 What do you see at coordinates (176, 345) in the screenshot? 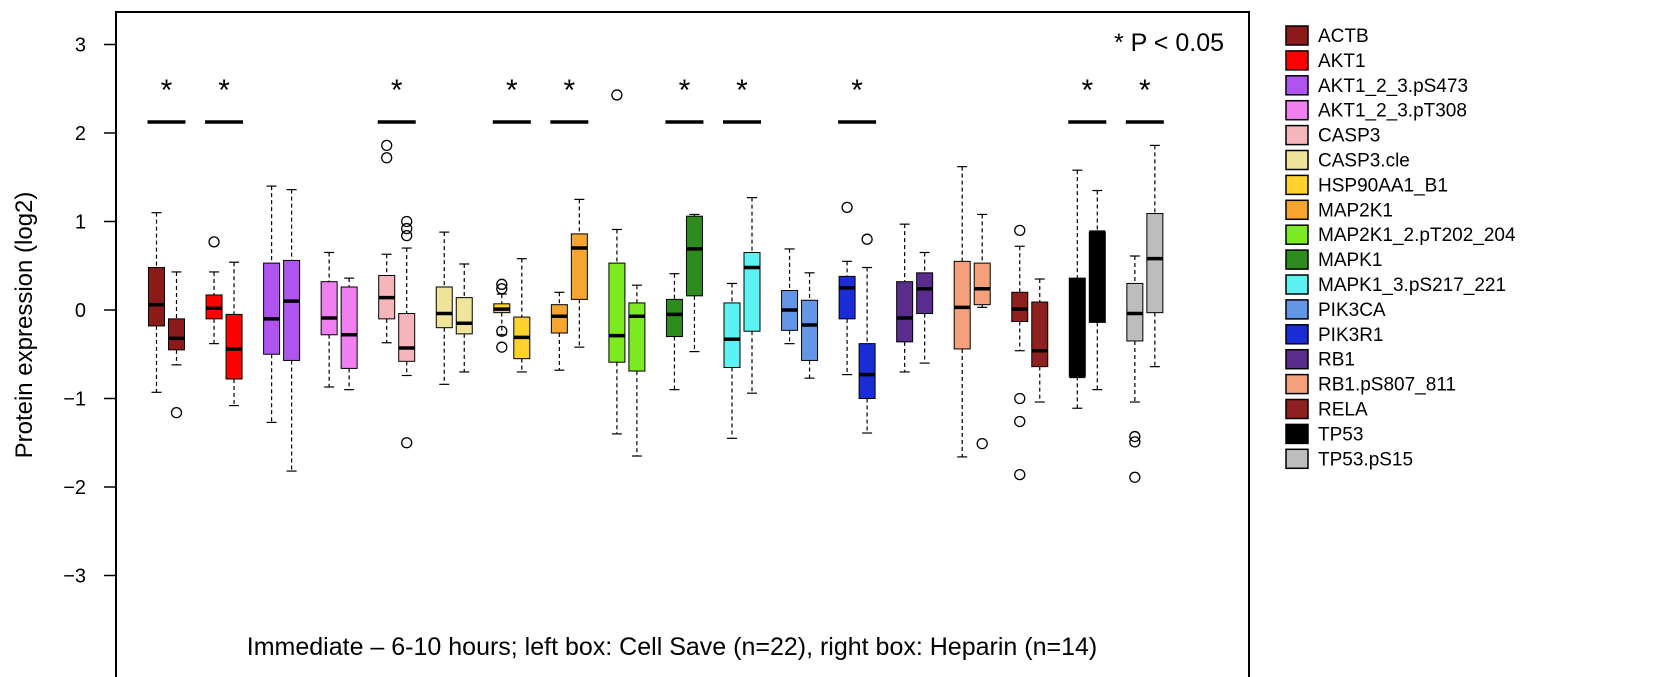
I see `box-ACTB-heparin` at bounding box center [176, 345].